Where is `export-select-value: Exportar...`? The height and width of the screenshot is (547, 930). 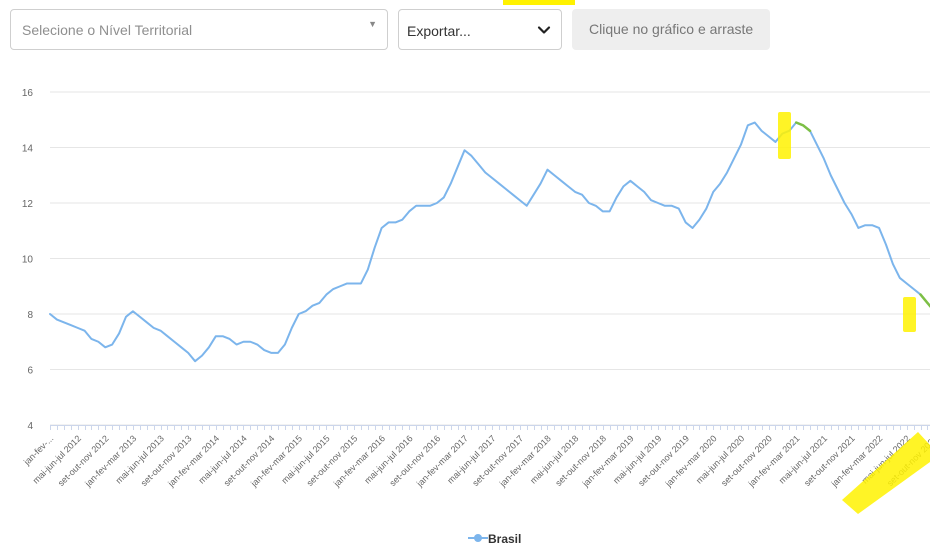
export-select-value: Exportar... is located at coordinates (439, 31).